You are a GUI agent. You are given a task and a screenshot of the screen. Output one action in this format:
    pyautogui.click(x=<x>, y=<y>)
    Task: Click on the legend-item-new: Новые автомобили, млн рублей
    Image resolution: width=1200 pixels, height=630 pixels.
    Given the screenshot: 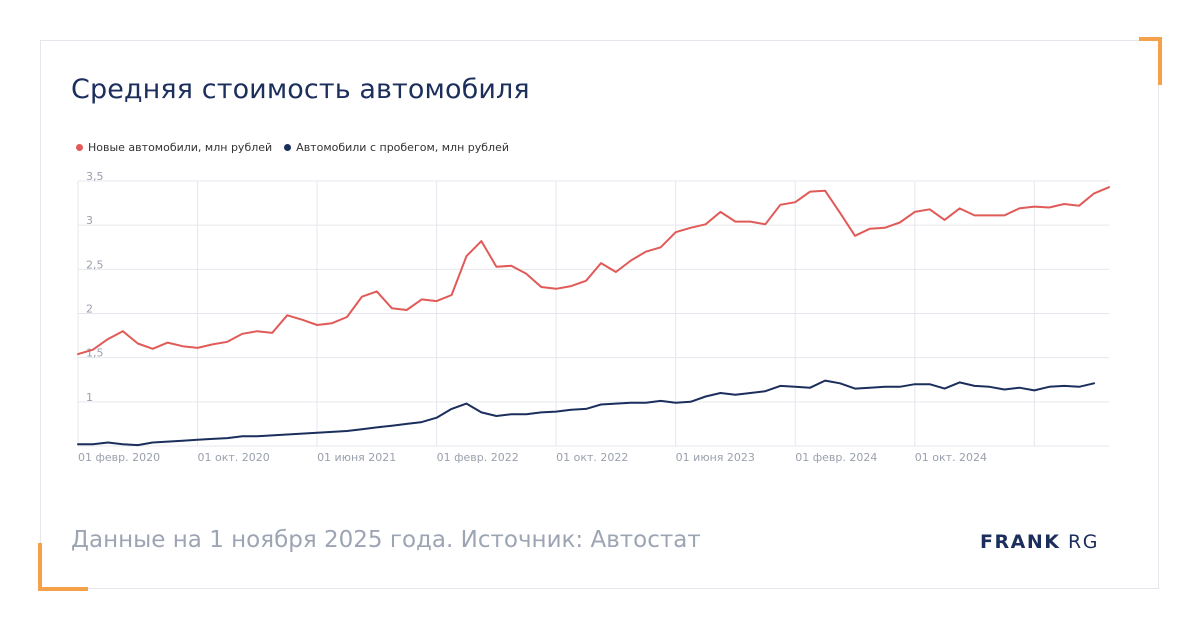 What is the action you would take?
    pyautogui.click(x=174, y=147)
    